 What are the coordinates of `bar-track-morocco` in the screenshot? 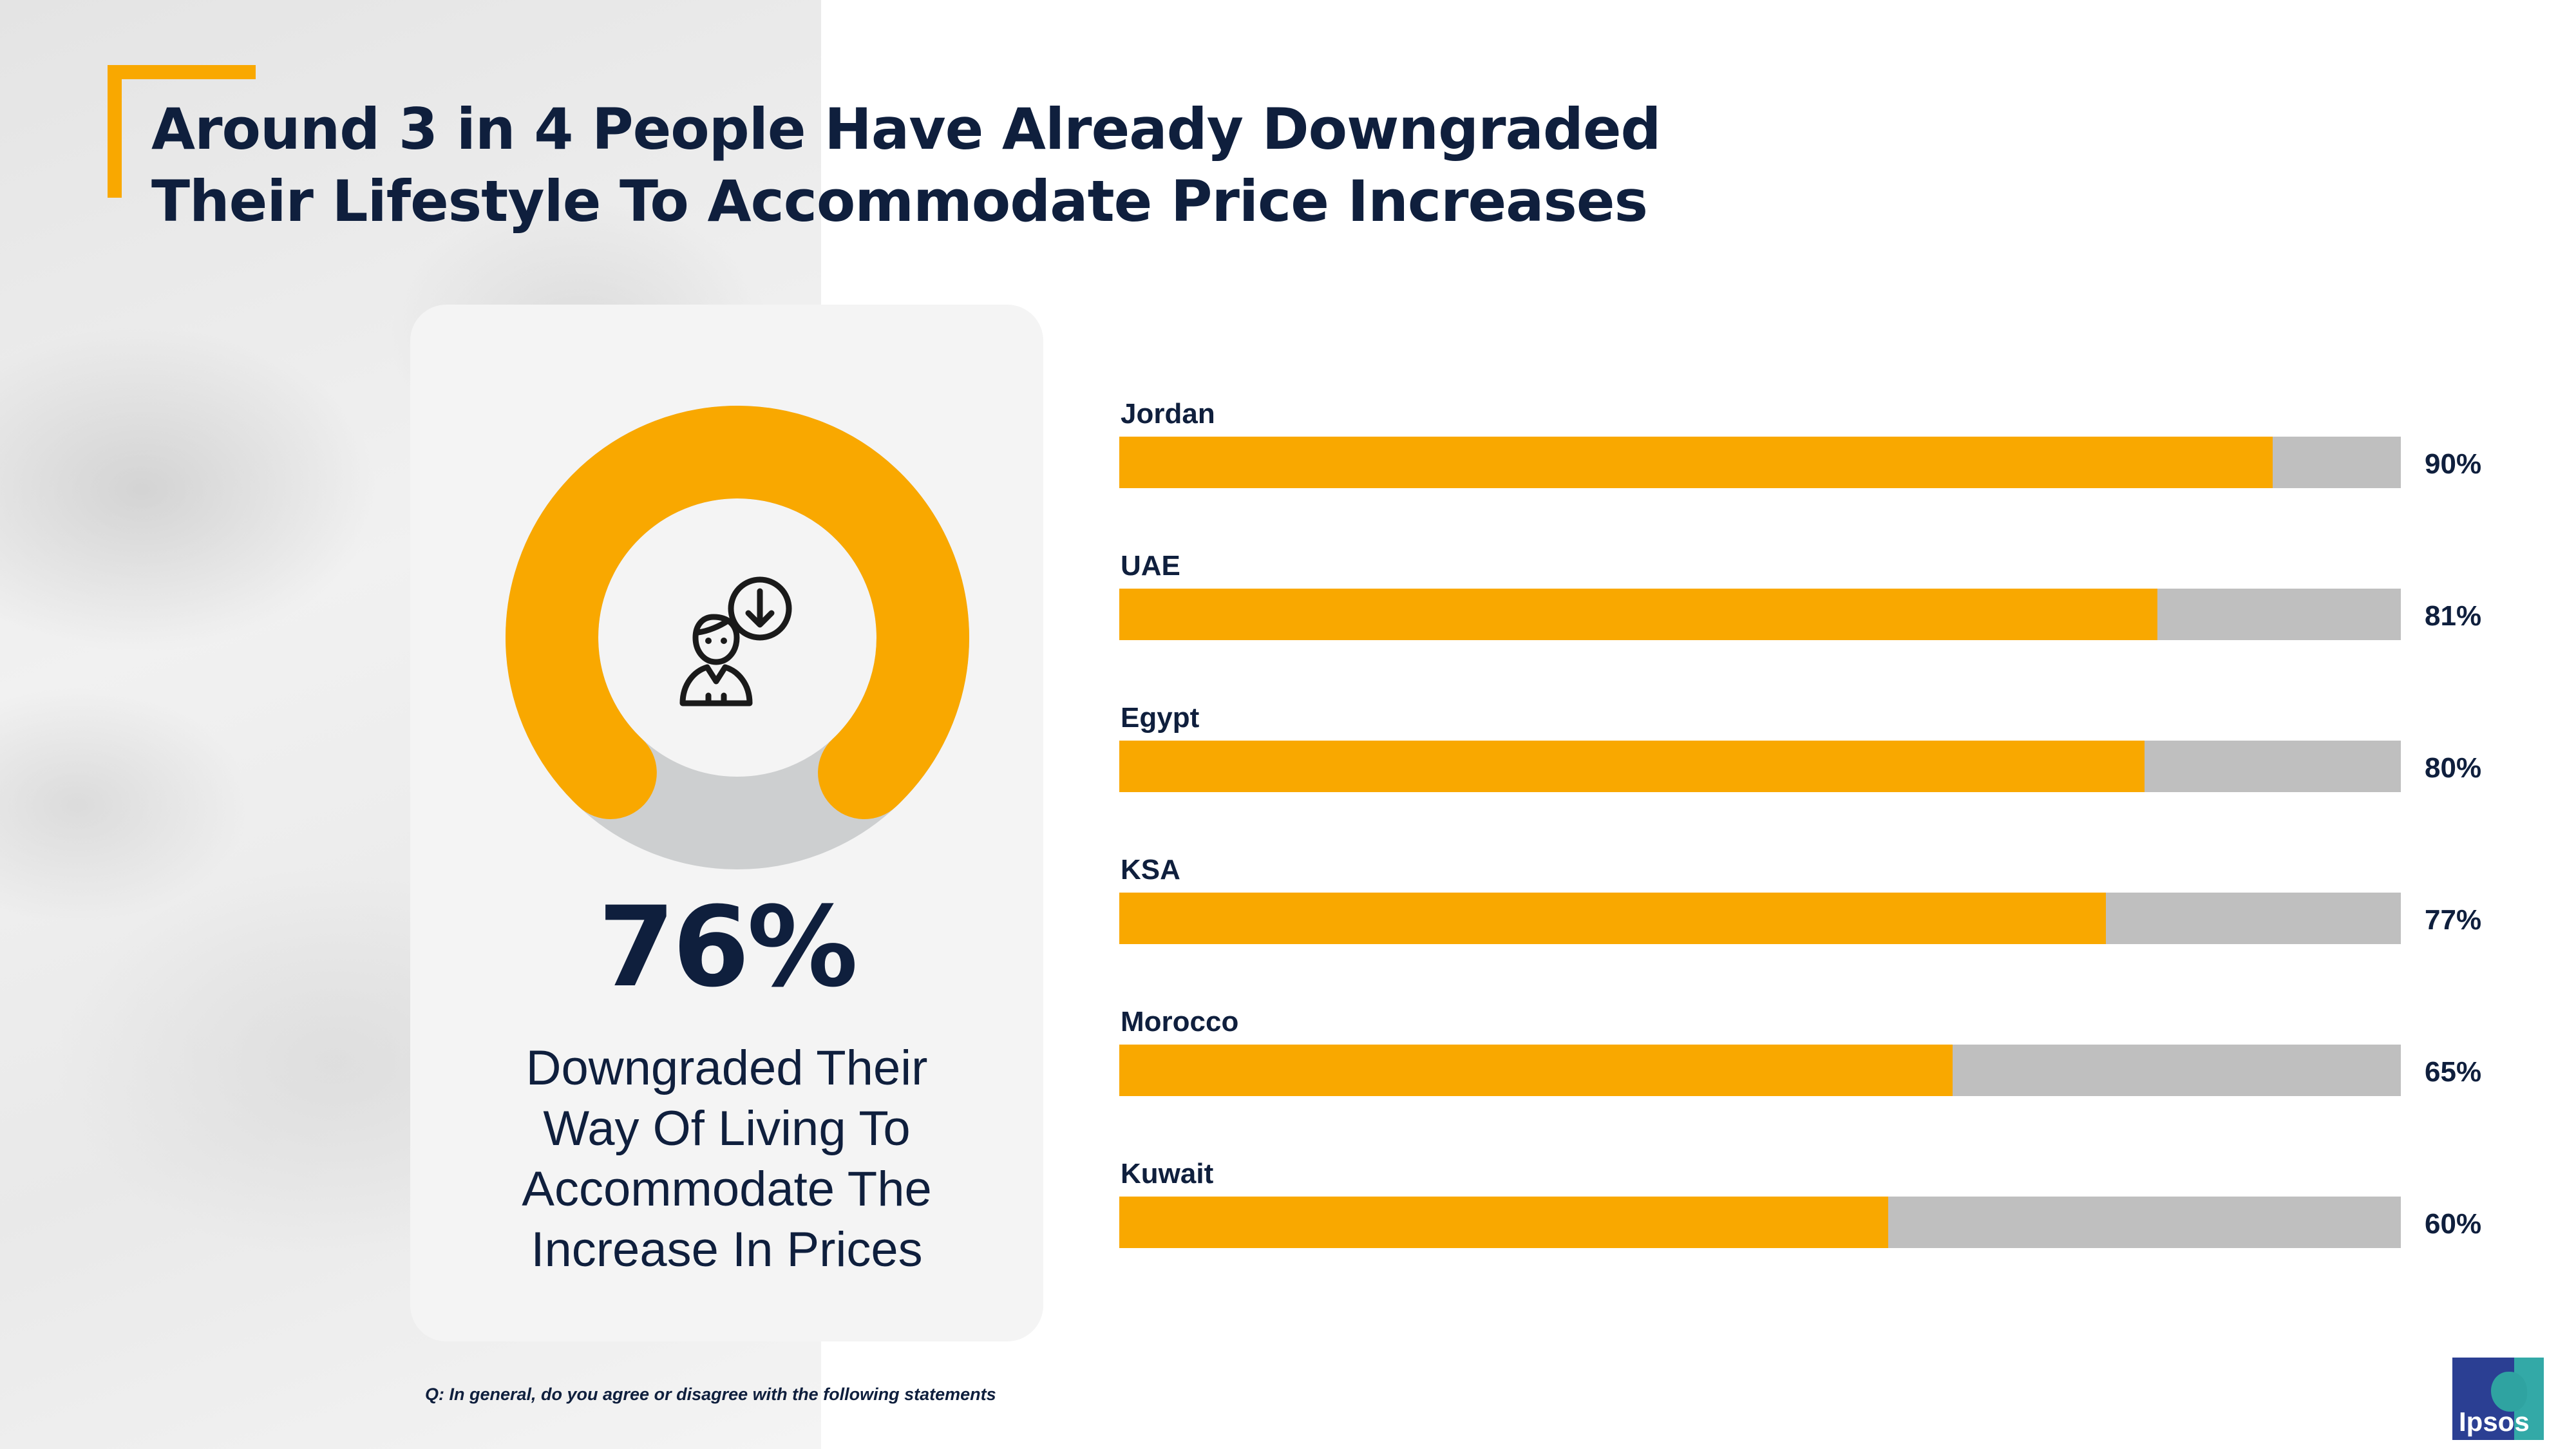 It's located at (1760, 1070).